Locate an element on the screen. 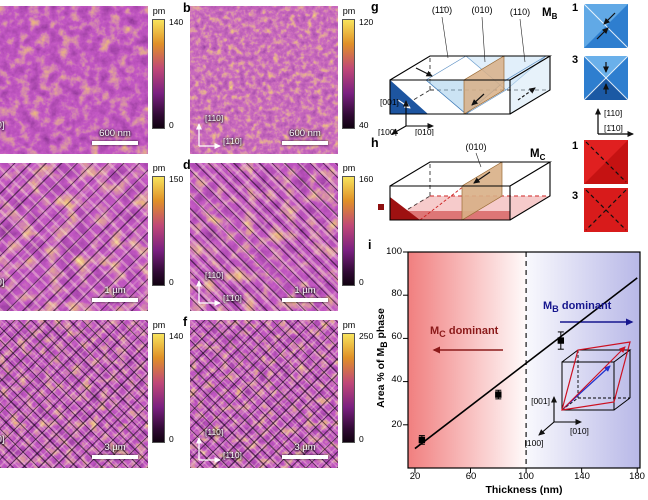 This screenshot has height=500, width=648. plane-label-110bar: (11̄0) is located at coordinates (442, 10).